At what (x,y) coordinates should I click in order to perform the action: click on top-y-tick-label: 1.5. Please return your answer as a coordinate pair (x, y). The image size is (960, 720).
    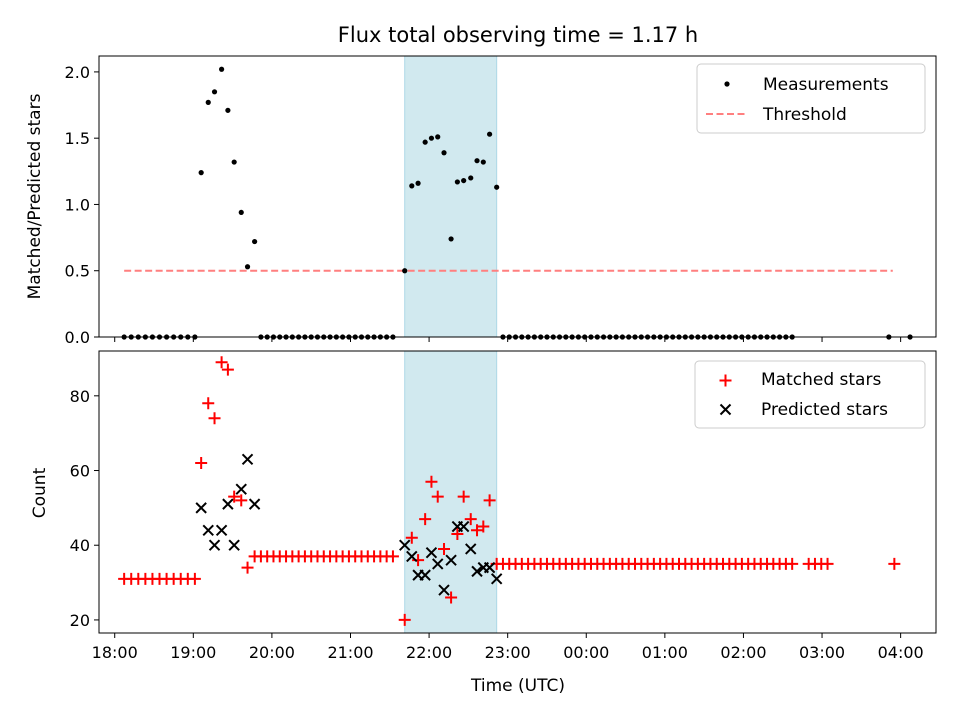
    Looking at the image, I should click on (77, 138).